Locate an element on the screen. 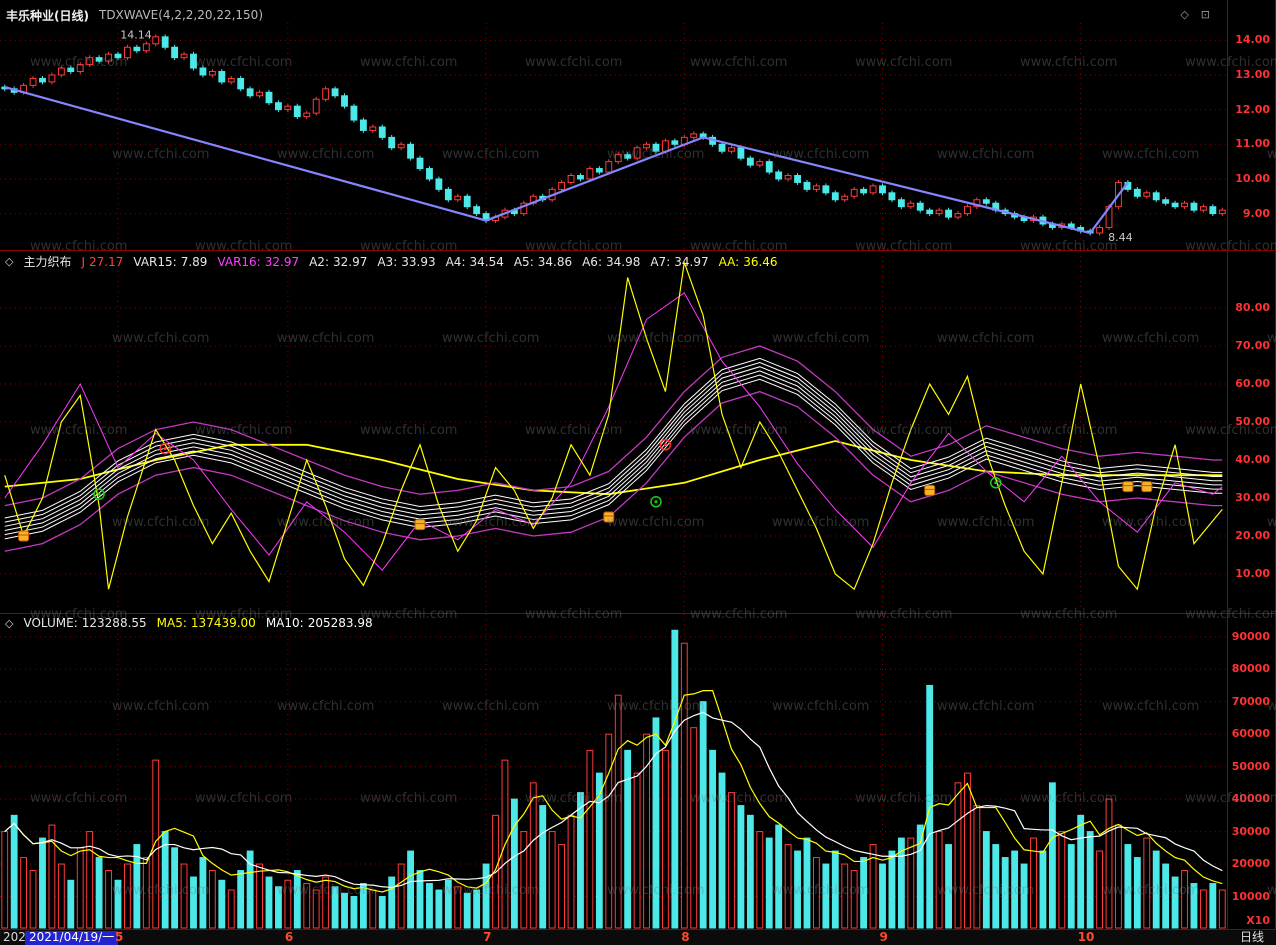  panel-separator is located at coordinates (638, 613).